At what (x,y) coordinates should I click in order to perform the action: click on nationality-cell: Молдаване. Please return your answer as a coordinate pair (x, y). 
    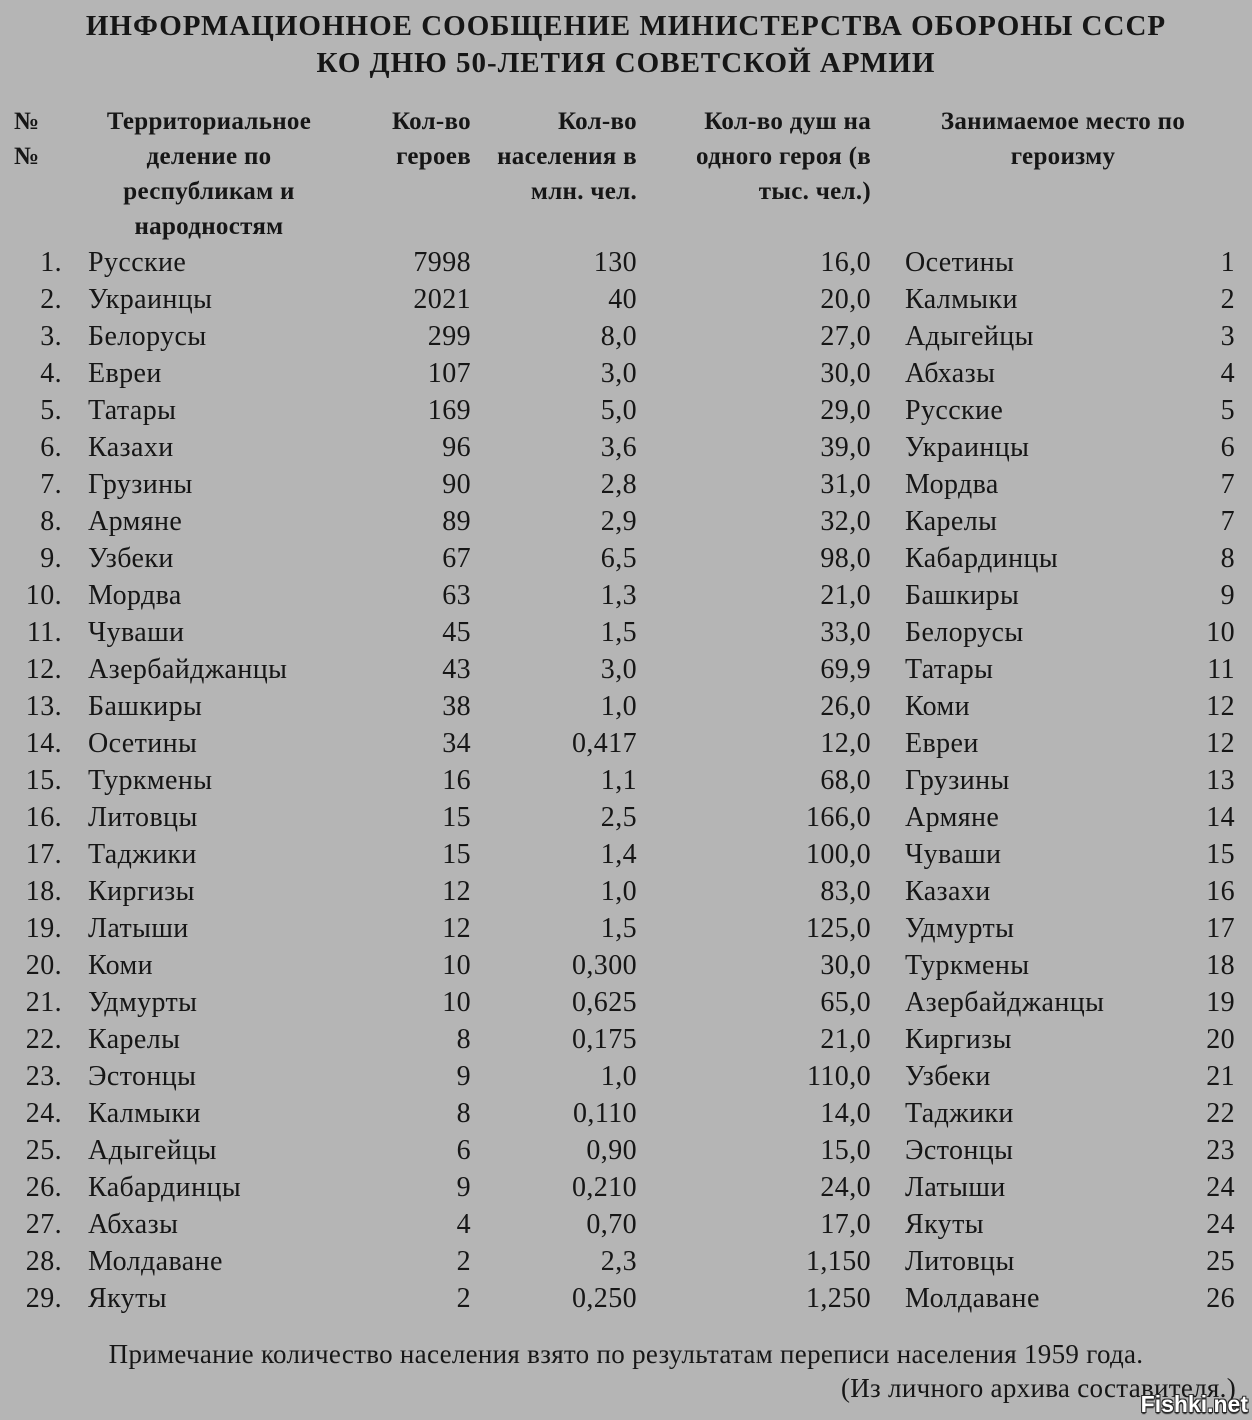
    Looking at the image, I should click on (155, 1261).